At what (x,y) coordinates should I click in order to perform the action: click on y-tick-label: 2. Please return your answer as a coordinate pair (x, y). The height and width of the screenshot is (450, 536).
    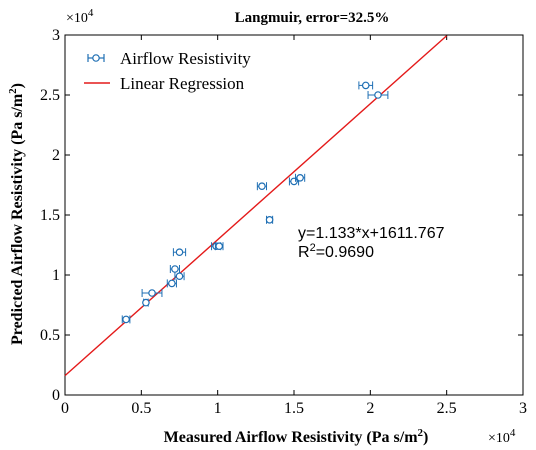
    Looking at the image, I should click on (56, 155).